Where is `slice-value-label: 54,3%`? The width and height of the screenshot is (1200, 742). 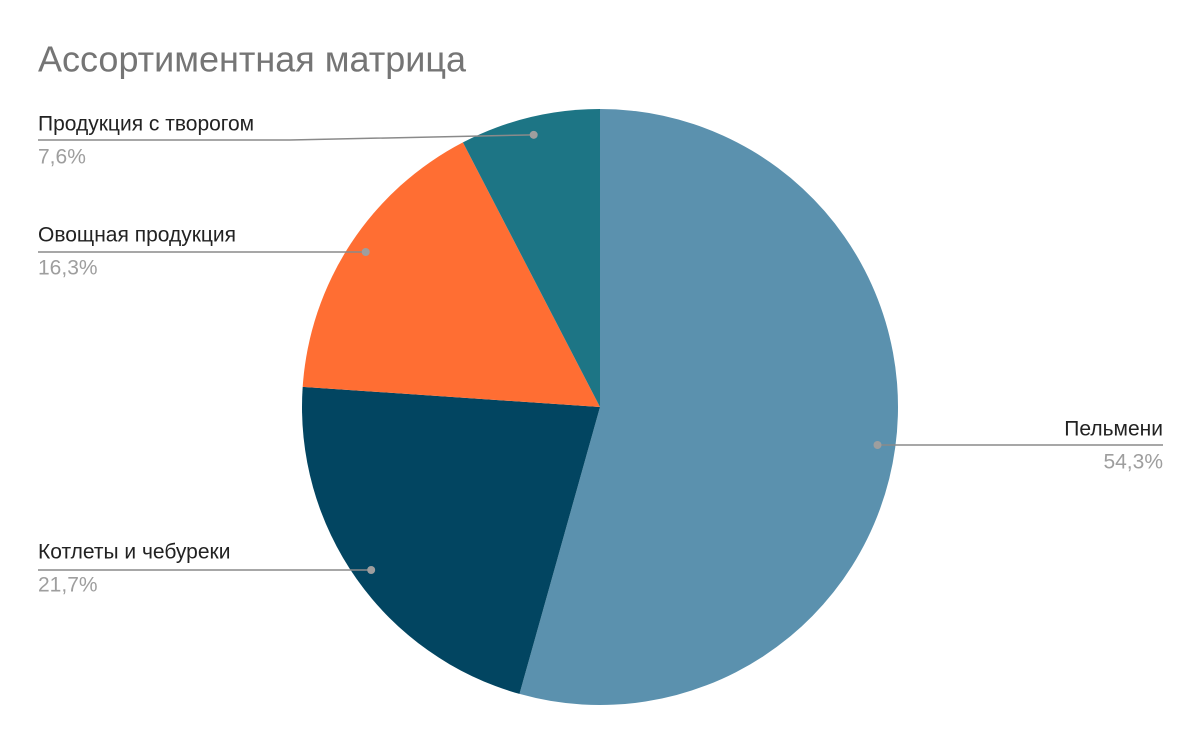 slice-value-label: 54,3% is located at coordinates (1133, 462).